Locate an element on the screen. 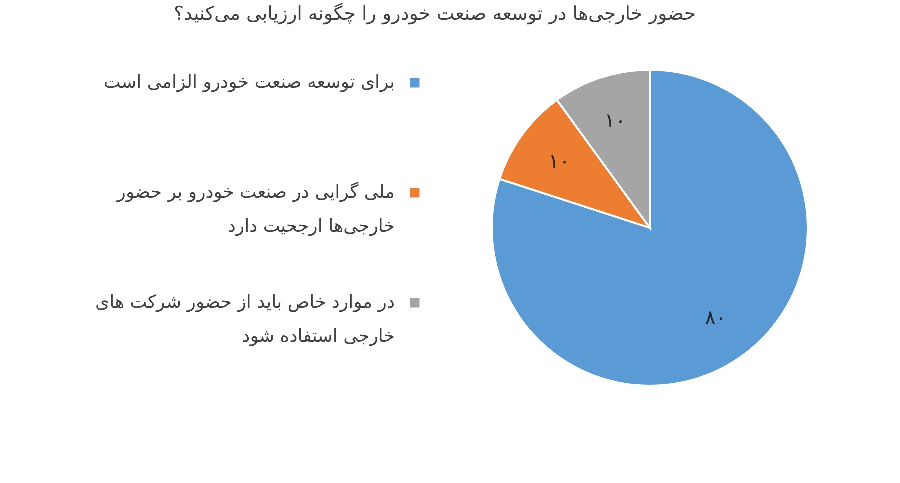  chart-title: حضور خارجی‌ها در توسعه صنعت خودرو را چگونه ارزیابی می‌کنید؟ is located at coordinates (435, 13).